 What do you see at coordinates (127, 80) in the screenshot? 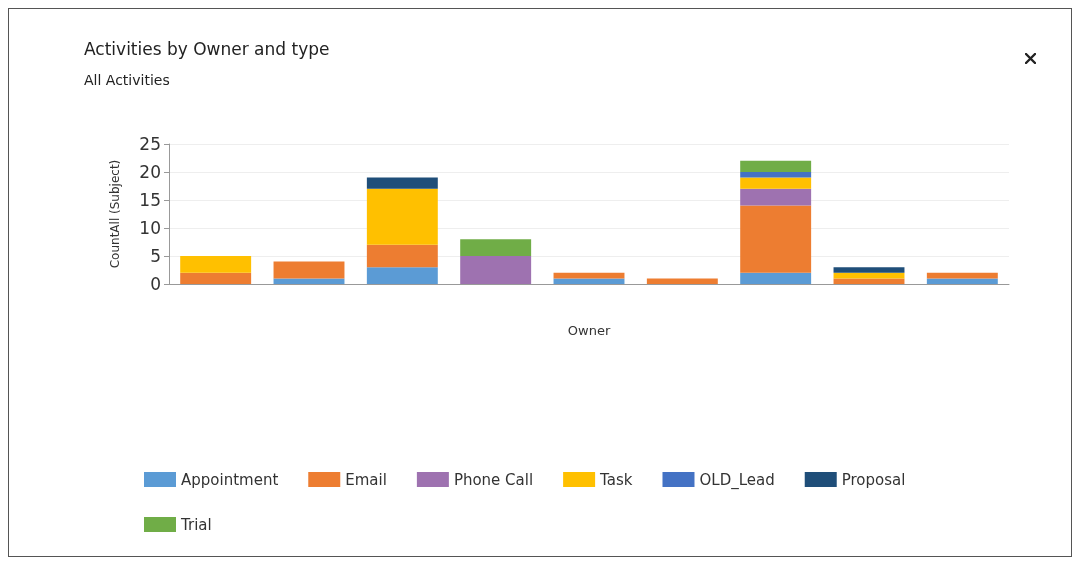
I see `chart-subtitle: All Activities` at bounding box center [127, 80].